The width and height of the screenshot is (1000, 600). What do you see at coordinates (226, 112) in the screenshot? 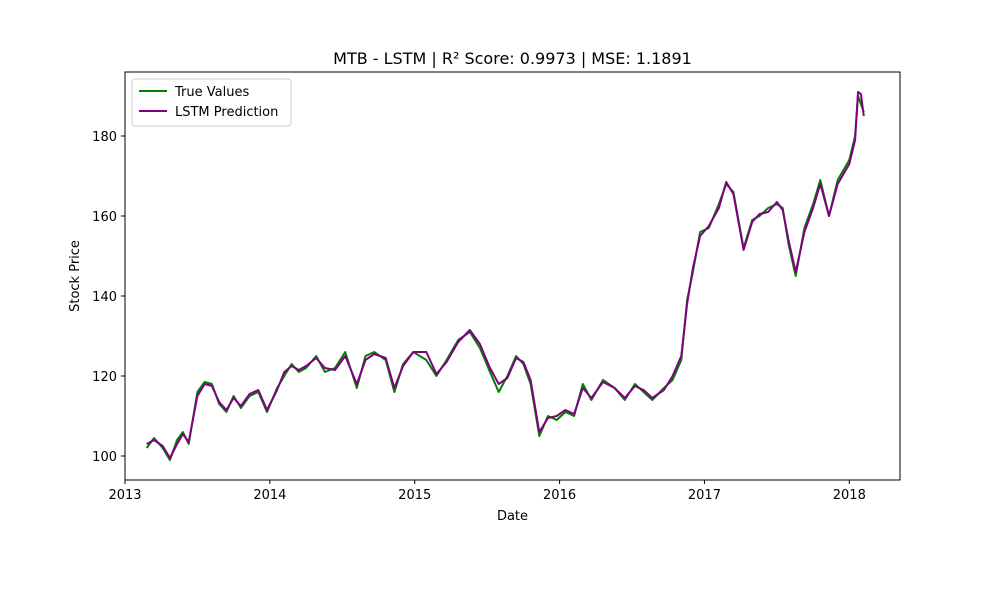
I see `legend-label: LSTM Prediction` at bounding box center [226, 112].